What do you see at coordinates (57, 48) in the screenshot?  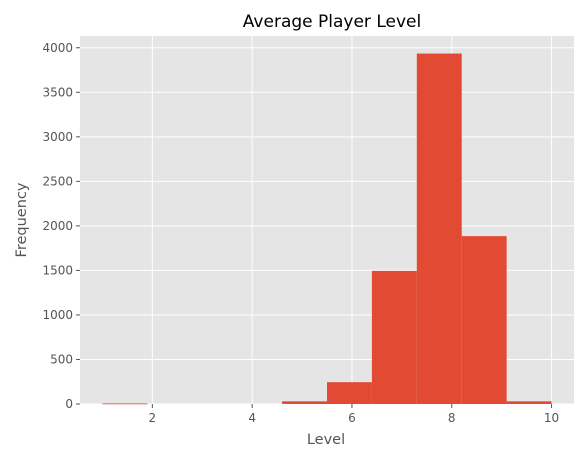 I see `y-tick-label: 4000` at bounding box center [57, 48].